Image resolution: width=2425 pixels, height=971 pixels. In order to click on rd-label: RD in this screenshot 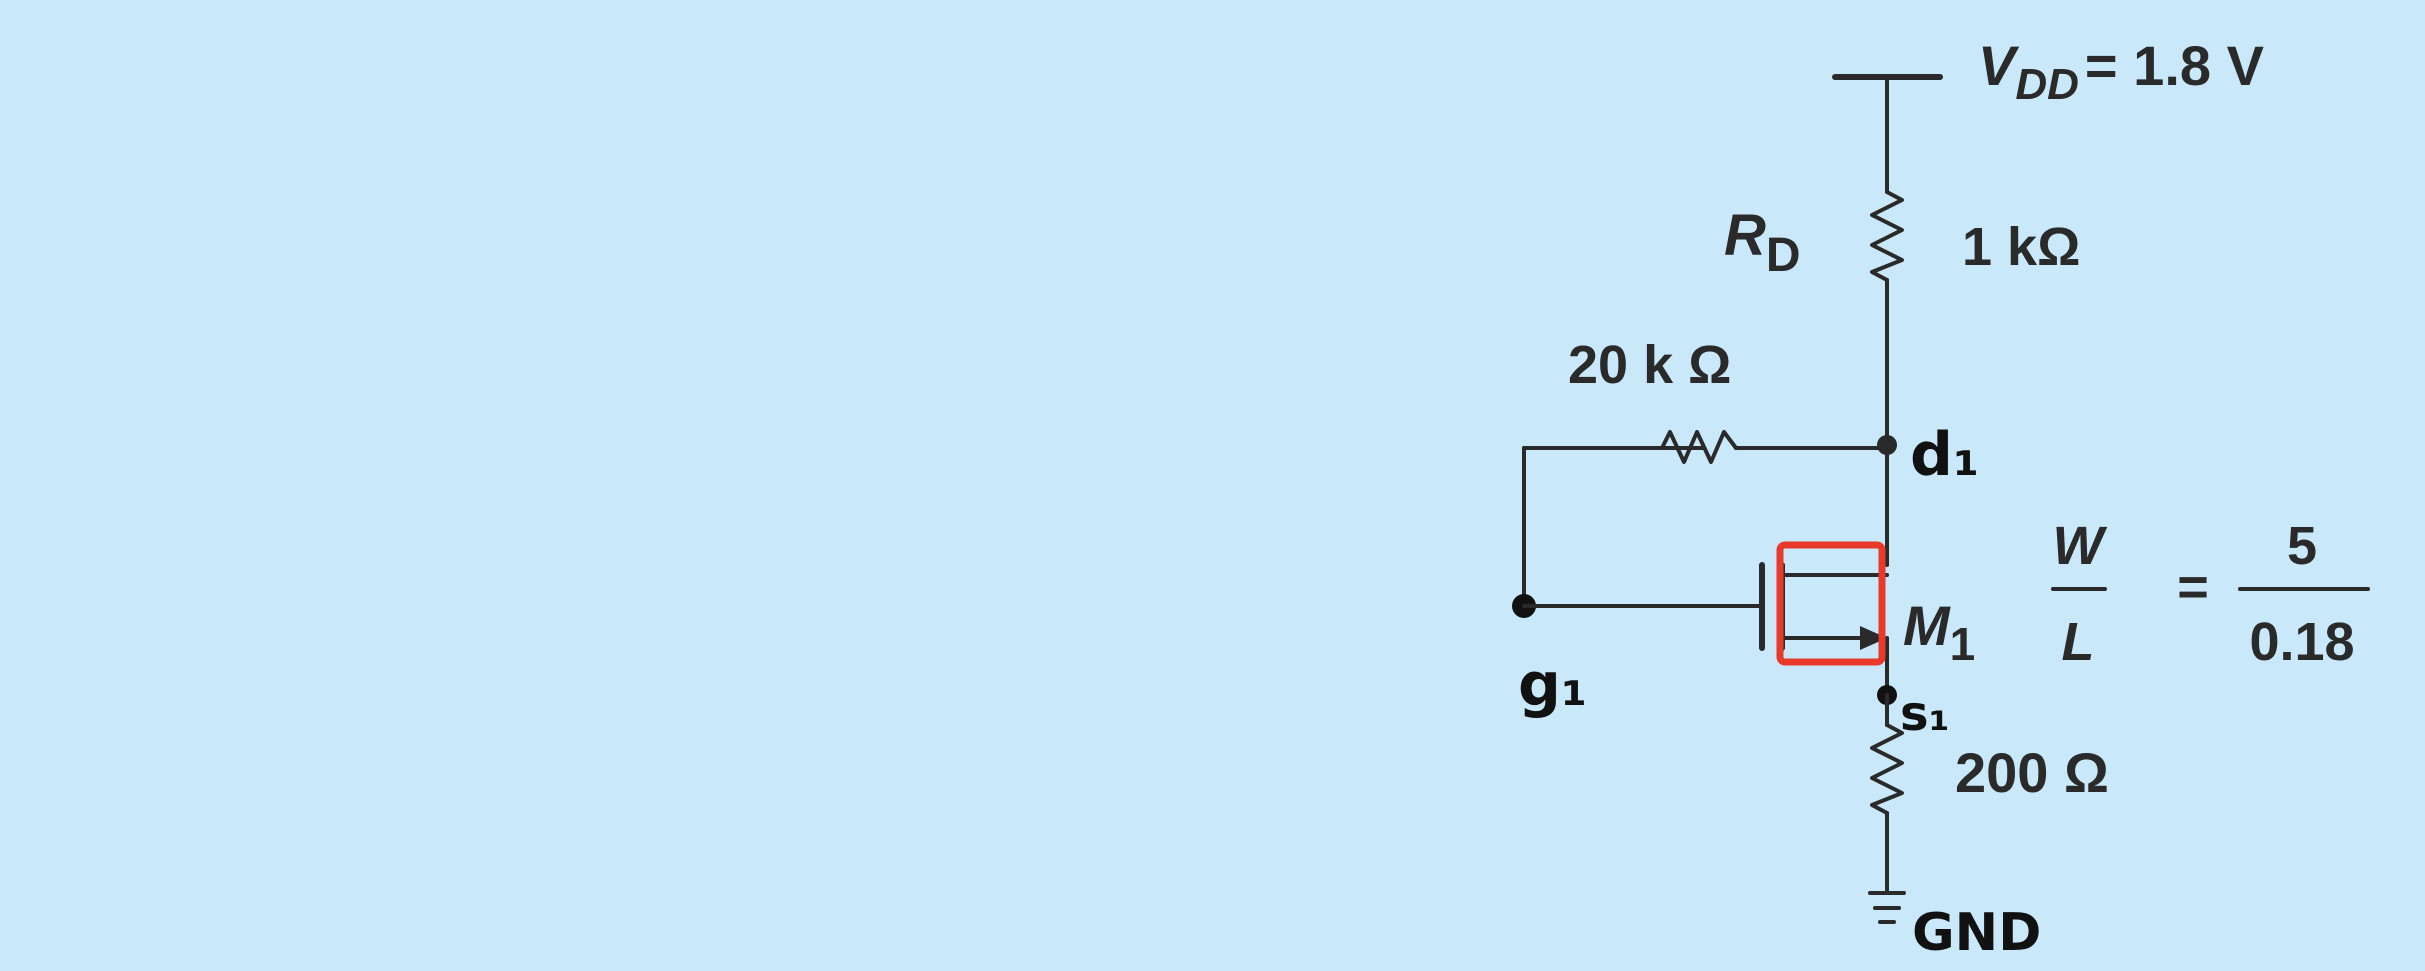, I will do `click(1762, 242)`.